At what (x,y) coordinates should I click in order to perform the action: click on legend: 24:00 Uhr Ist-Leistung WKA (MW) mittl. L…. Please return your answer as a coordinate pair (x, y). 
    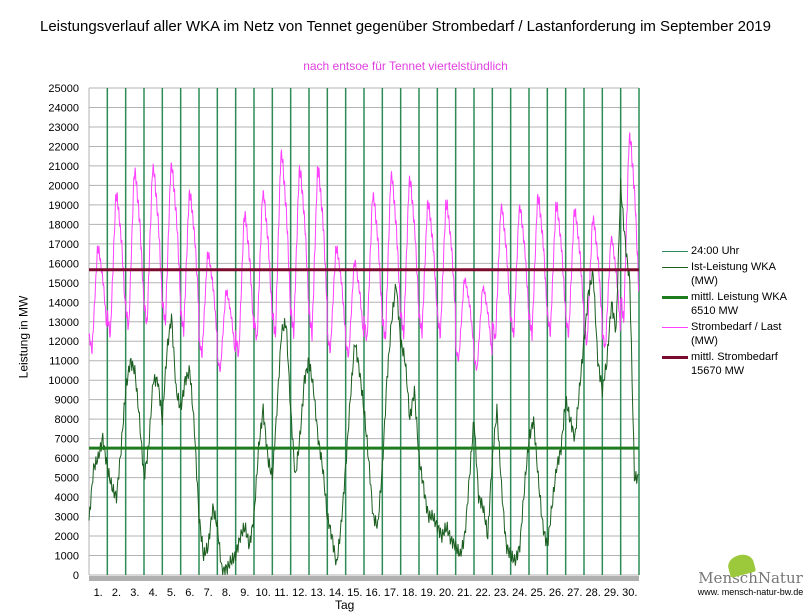
    Looking at the image, I should click on (731, 312).